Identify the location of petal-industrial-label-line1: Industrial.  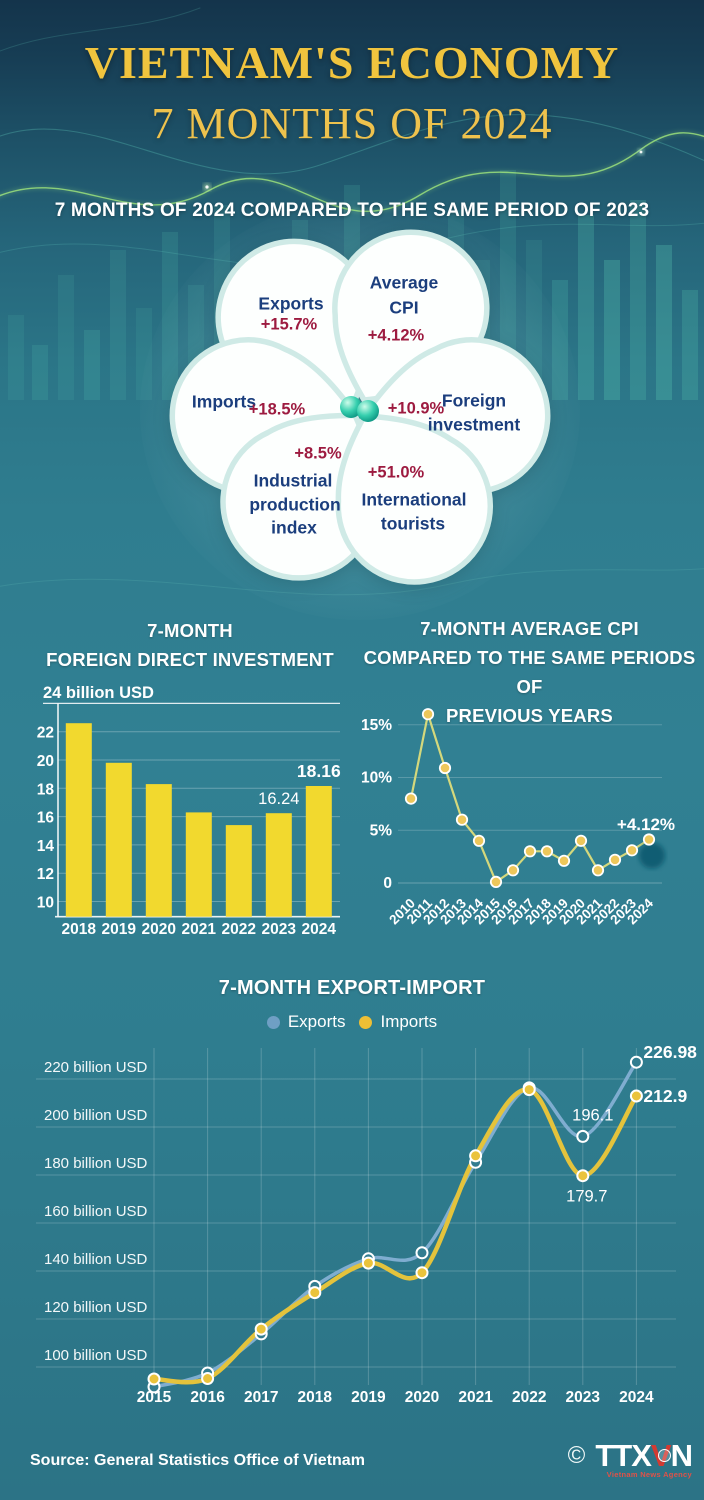
(293, 480).